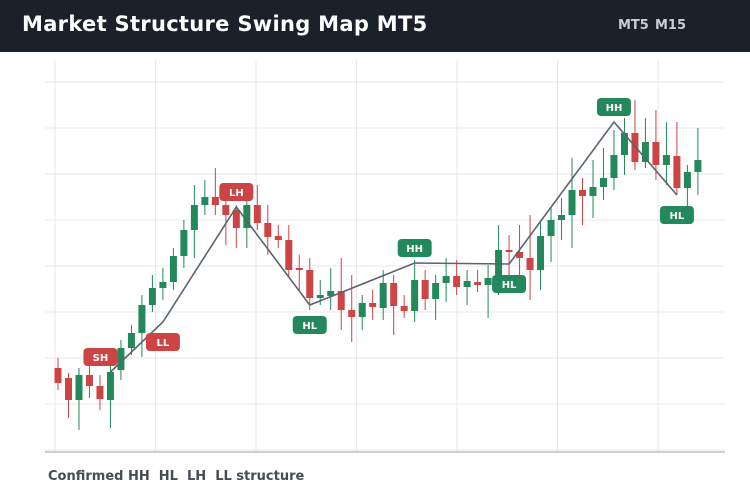 This screenshot has height=500, width=750. I want to click on badge-label: SH, so click(101, 358).